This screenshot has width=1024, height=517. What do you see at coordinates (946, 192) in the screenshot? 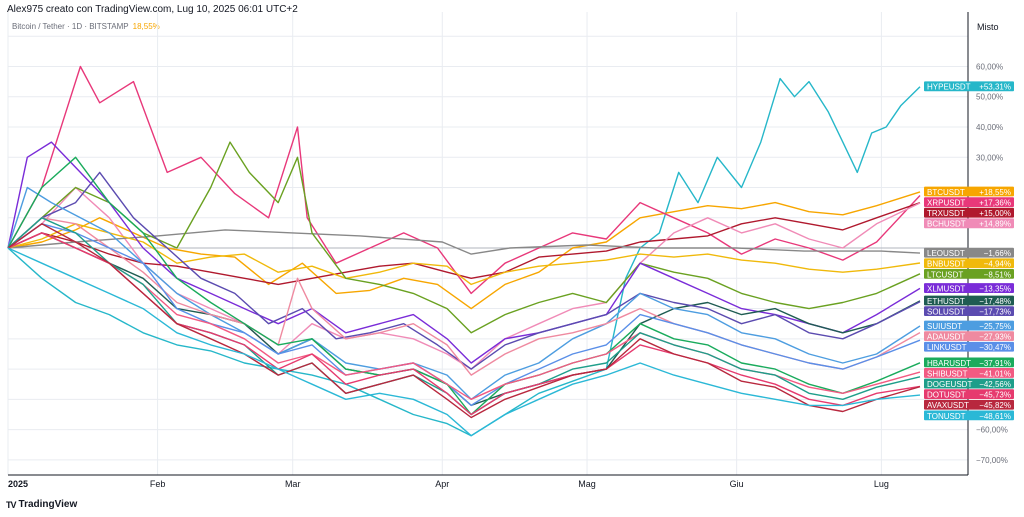
I see `series-label-name: BTCUSDT` at bounding box center [946, 192].